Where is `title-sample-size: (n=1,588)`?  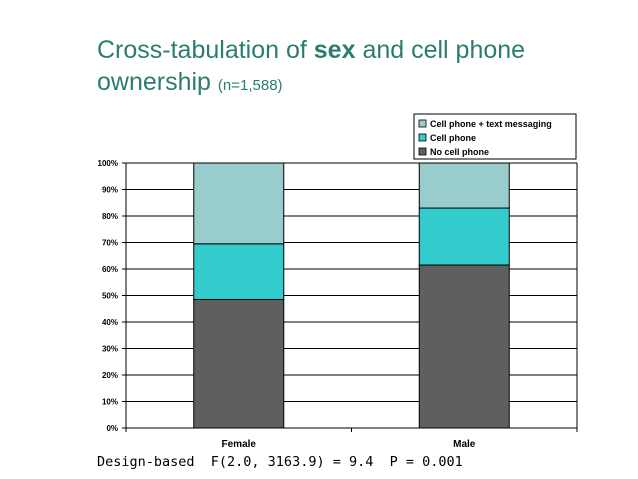 title-sample-size: (n=1,588) is located at coordinates (250, 85).